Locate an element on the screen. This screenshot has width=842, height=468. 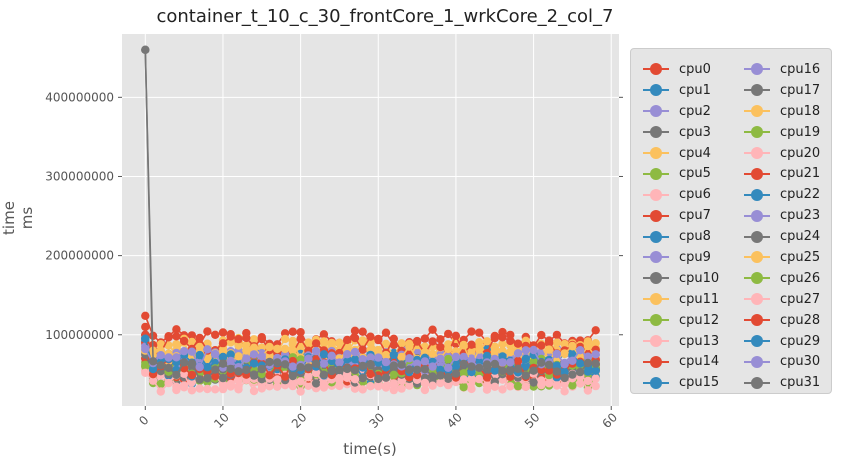
legend-label: cpu22 is located at coordinates (800, 195).